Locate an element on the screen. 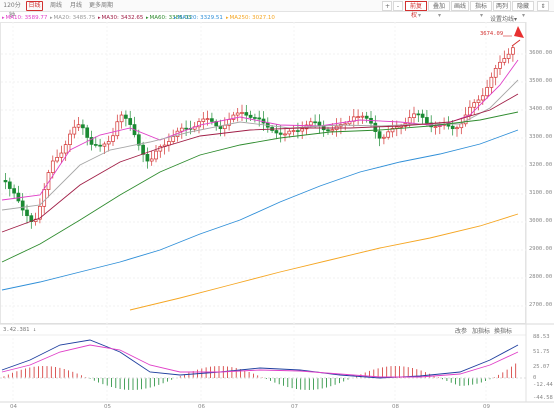  ma250-legend: ▸MA250: 3027.10 is located at coordinates (250, 18).